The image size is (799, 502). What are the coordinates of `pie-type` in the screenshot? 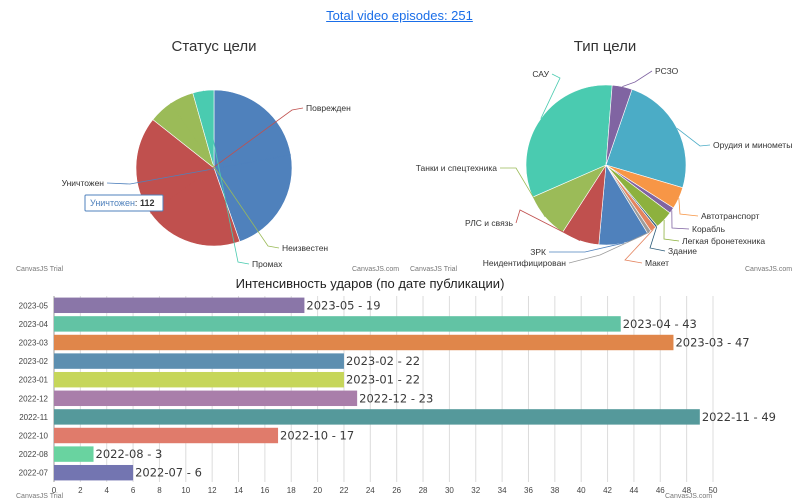 It's located at (606, 165).